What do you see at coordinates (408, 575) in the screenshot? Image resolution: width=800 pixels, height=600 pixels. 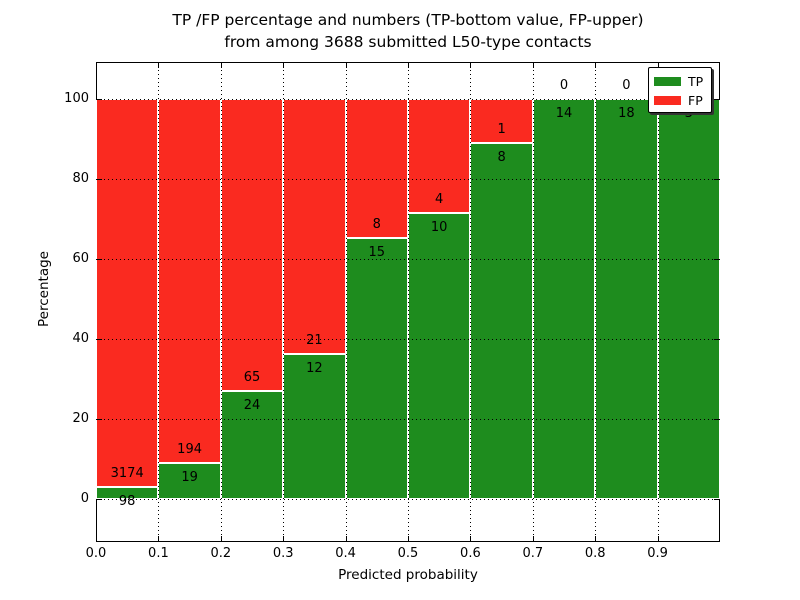 I see `x-axis-label: Predicted probability` at bounding box center [408, 575].